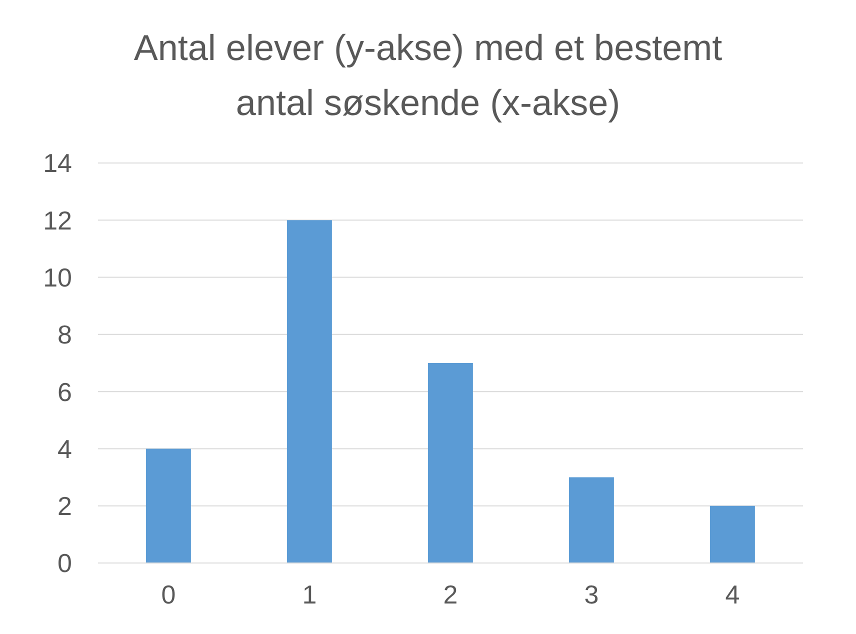  What do you see at coordinates (57, 277) in the screenshot?
I see `y-tick-label: 10` at bounding box center [57, 277].